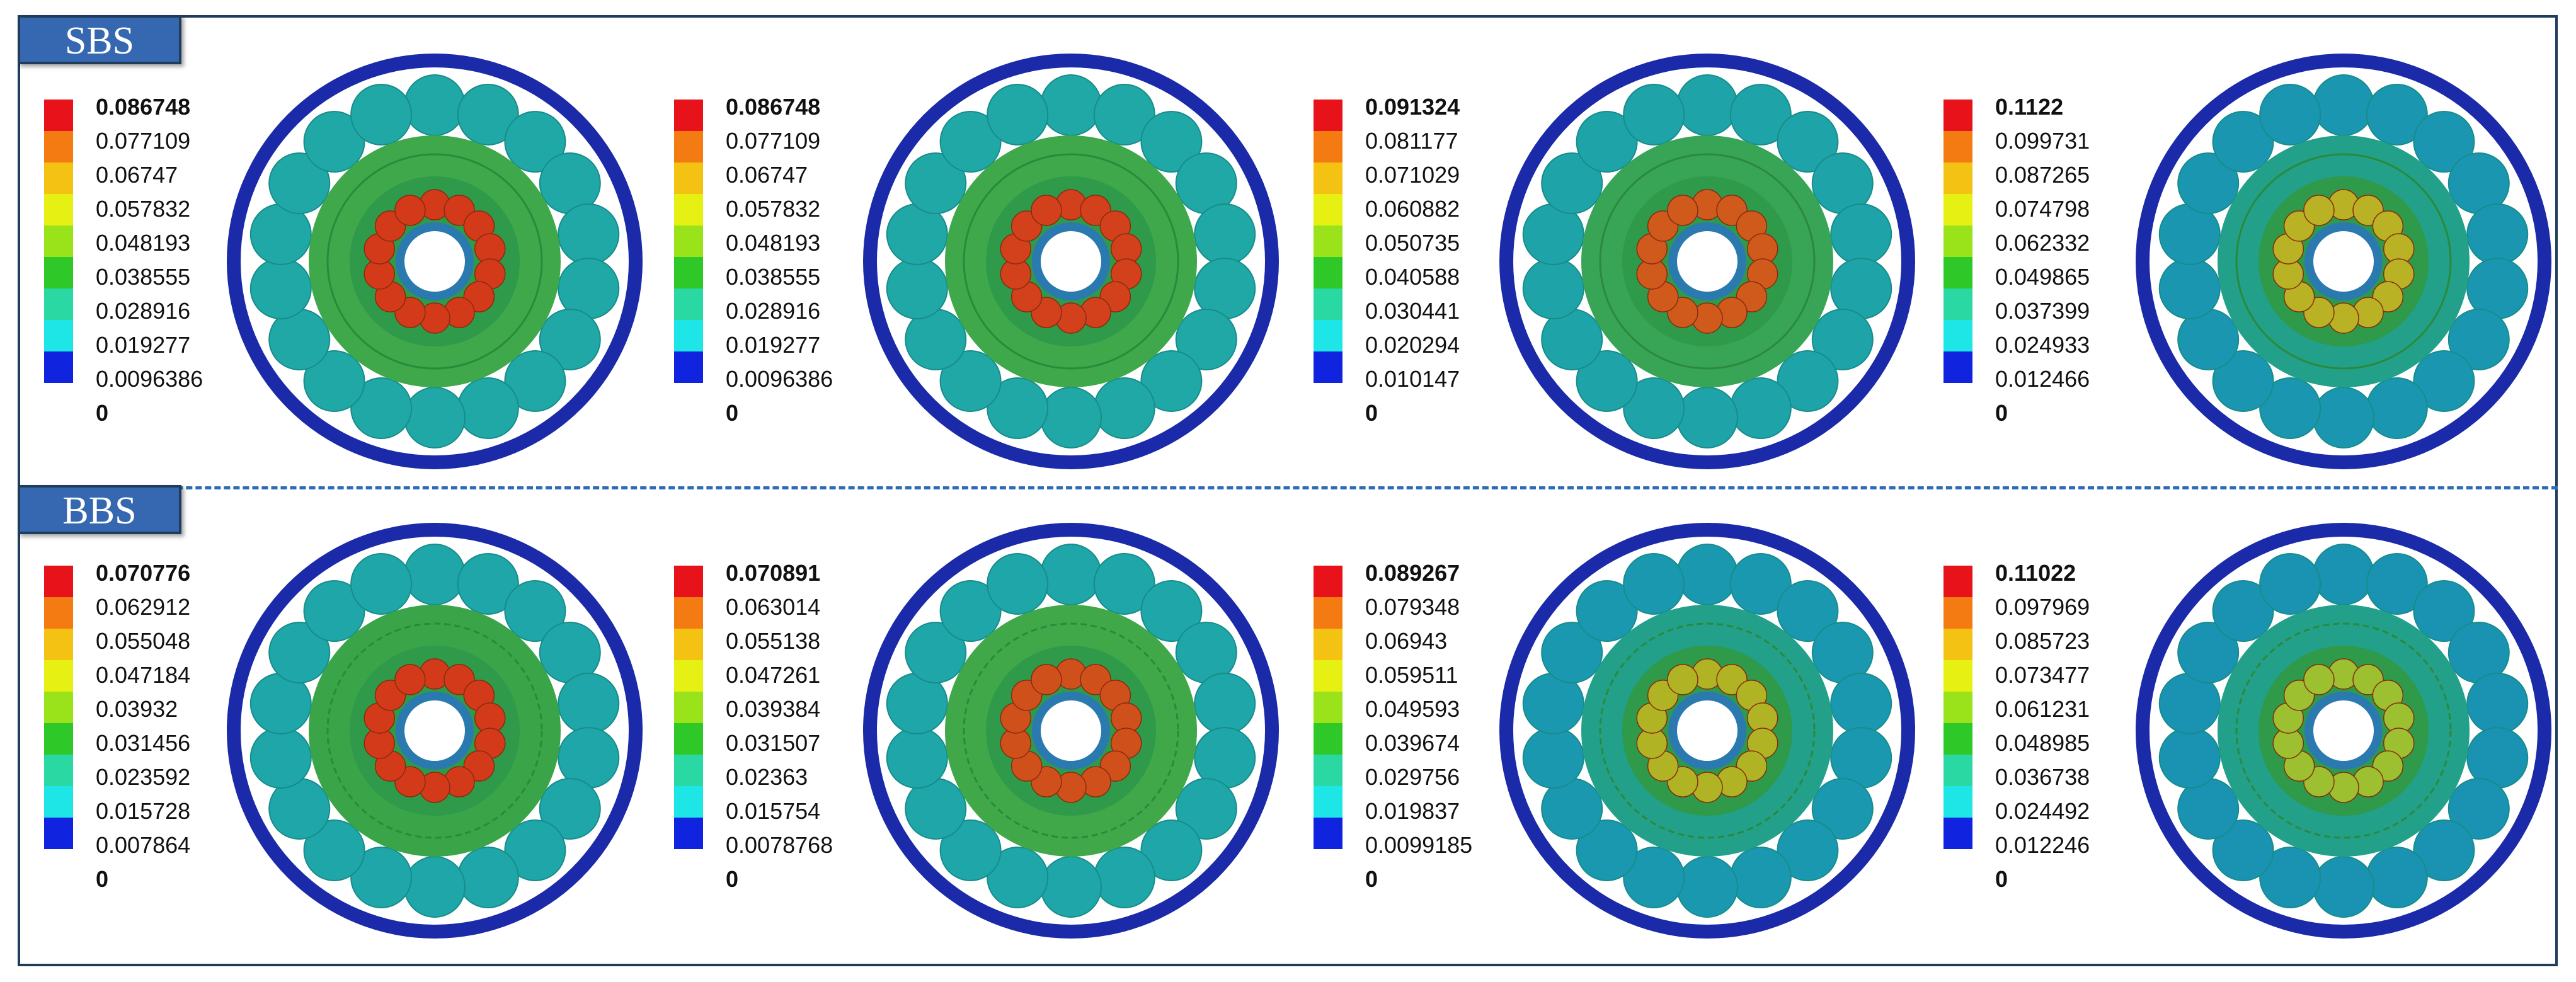  What do you see at coordinates (2042, 345) in the screenshot?
I see `legend-tick-label: 0.024933` at bounding box center [2042, 345].